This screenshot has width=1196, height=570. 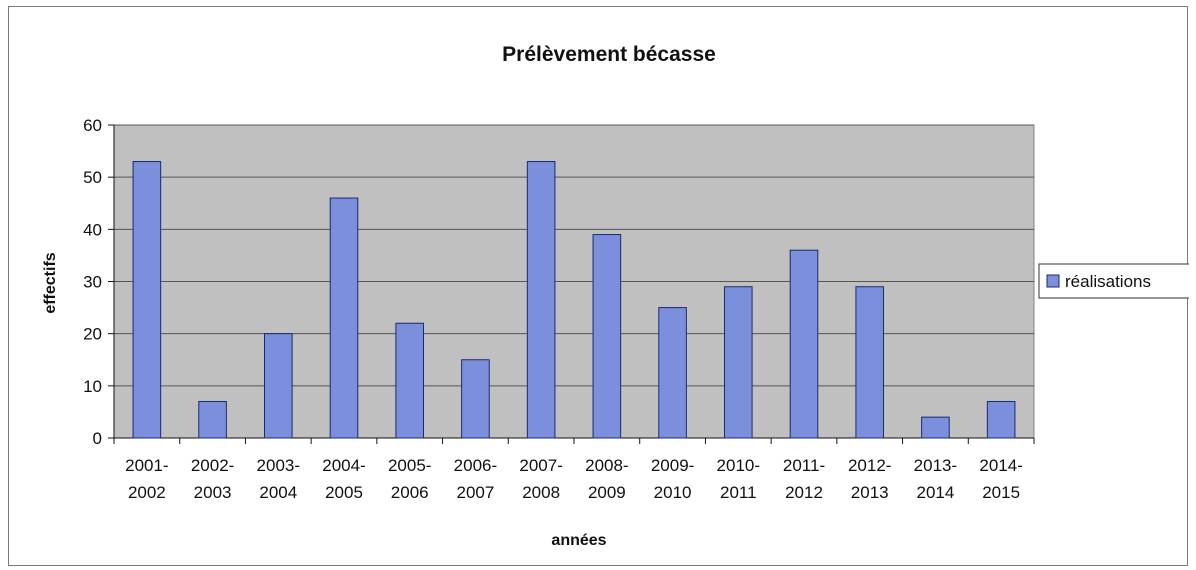 What do you see at coordinates (410, 492) in the screenshot?
I see `x-tick-label: 2006` at bounding box center [410, 492].